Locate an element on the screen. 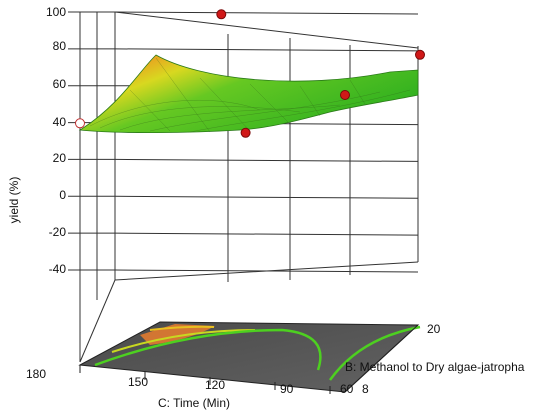 The height and width of the screenshot is (411, 550). z-tick-label: 20 is located at coordinates (60, 158).